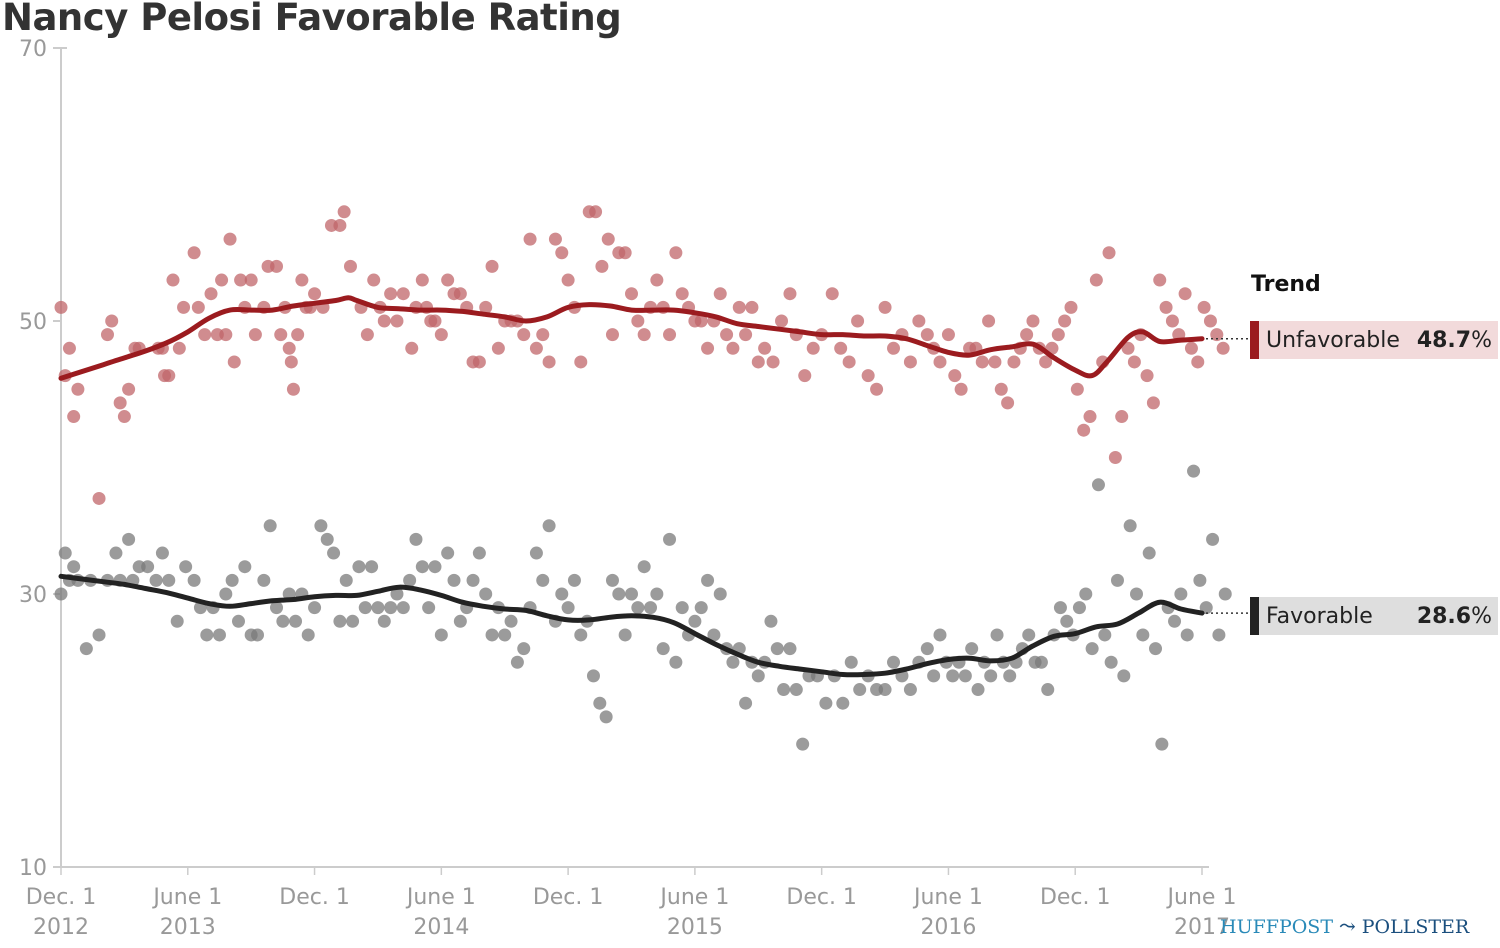  Describe the element at coordinates (1444, 340) in the screenshot. I see `unfavorable-value: 48.7` at that location.